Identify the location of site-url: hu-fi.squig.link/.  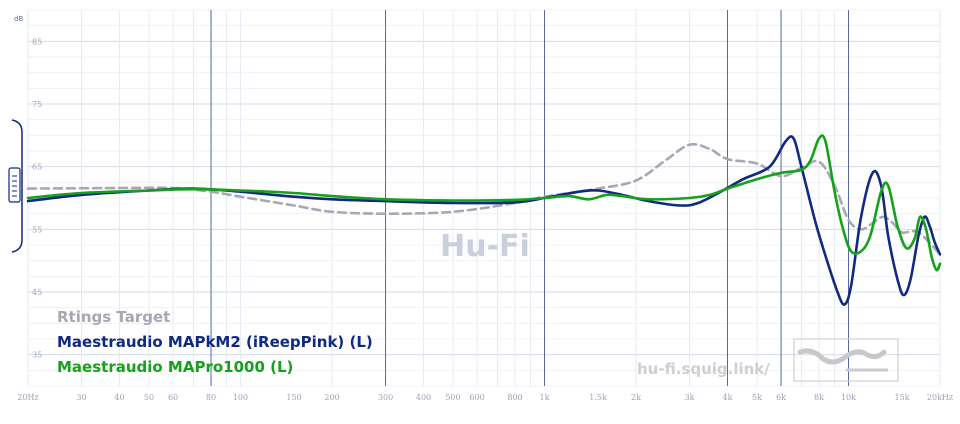
(703, 369).